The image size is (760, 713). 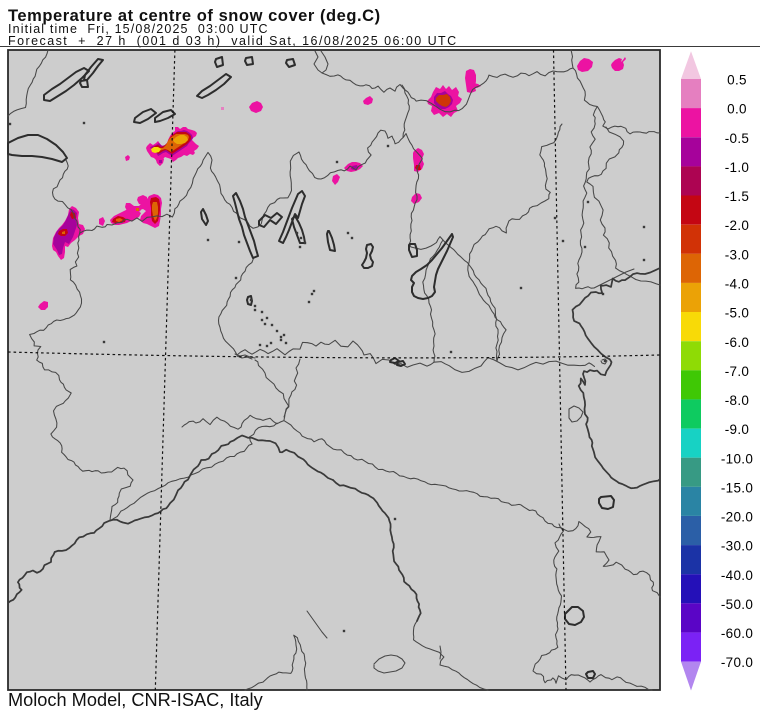 What do you see at coordinates (737, 167) in the screenshot?
I see `svg-text: -1.0` at bounding box center [737, 167].